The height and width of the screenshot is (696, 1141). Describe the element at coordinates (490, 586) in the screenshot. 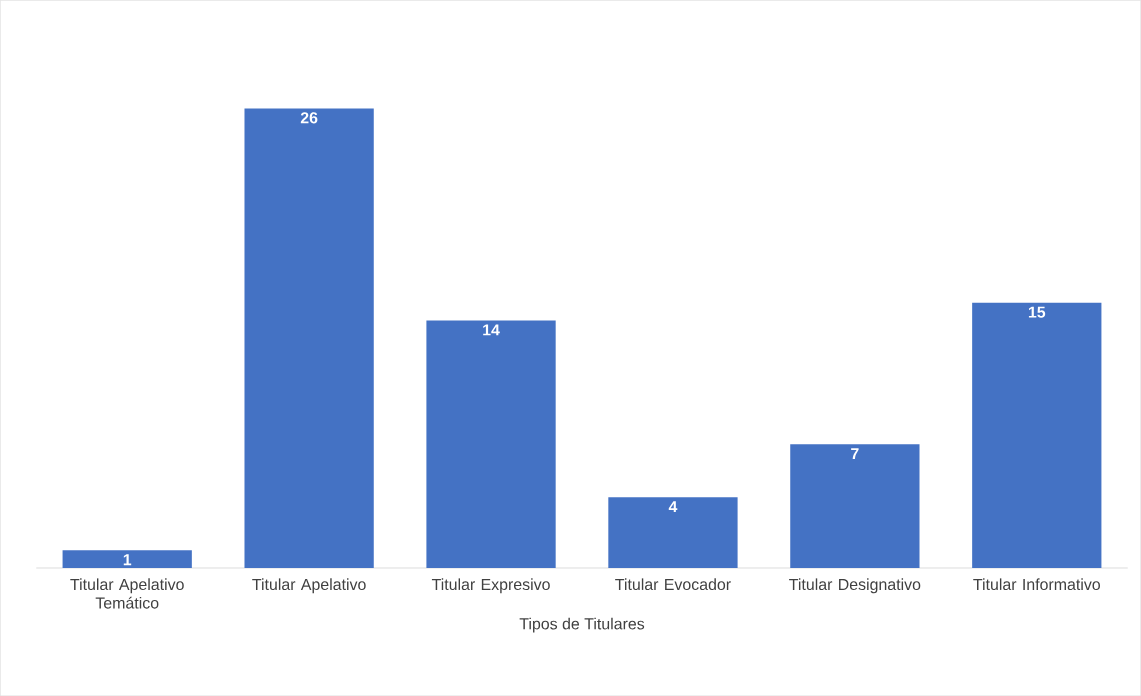

I see `x-tick-label: Titular Expresivo` at that location.